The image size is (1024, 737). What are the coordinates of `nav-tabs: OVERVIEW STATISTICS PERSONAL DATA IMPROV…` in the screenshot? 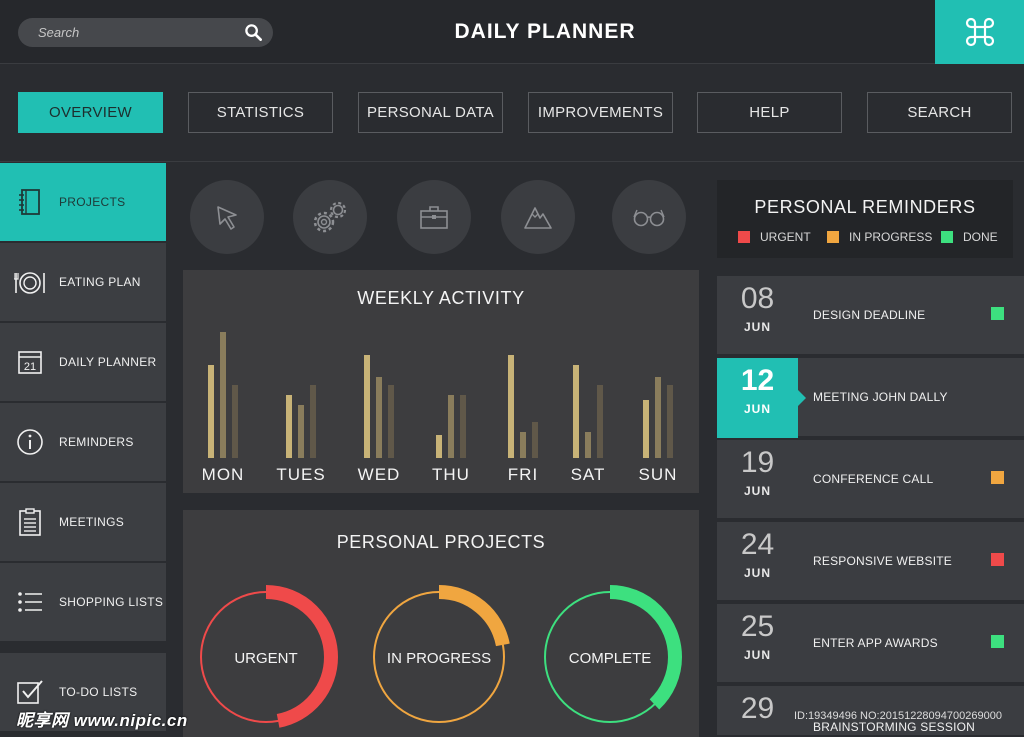 It's located at (512, 113).